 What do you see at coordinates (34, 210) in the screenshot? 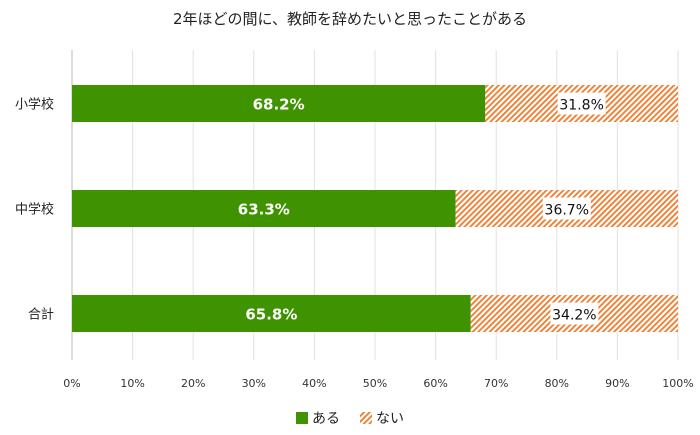
I see `category-label: 中学校` at bounding box center [34, 210].